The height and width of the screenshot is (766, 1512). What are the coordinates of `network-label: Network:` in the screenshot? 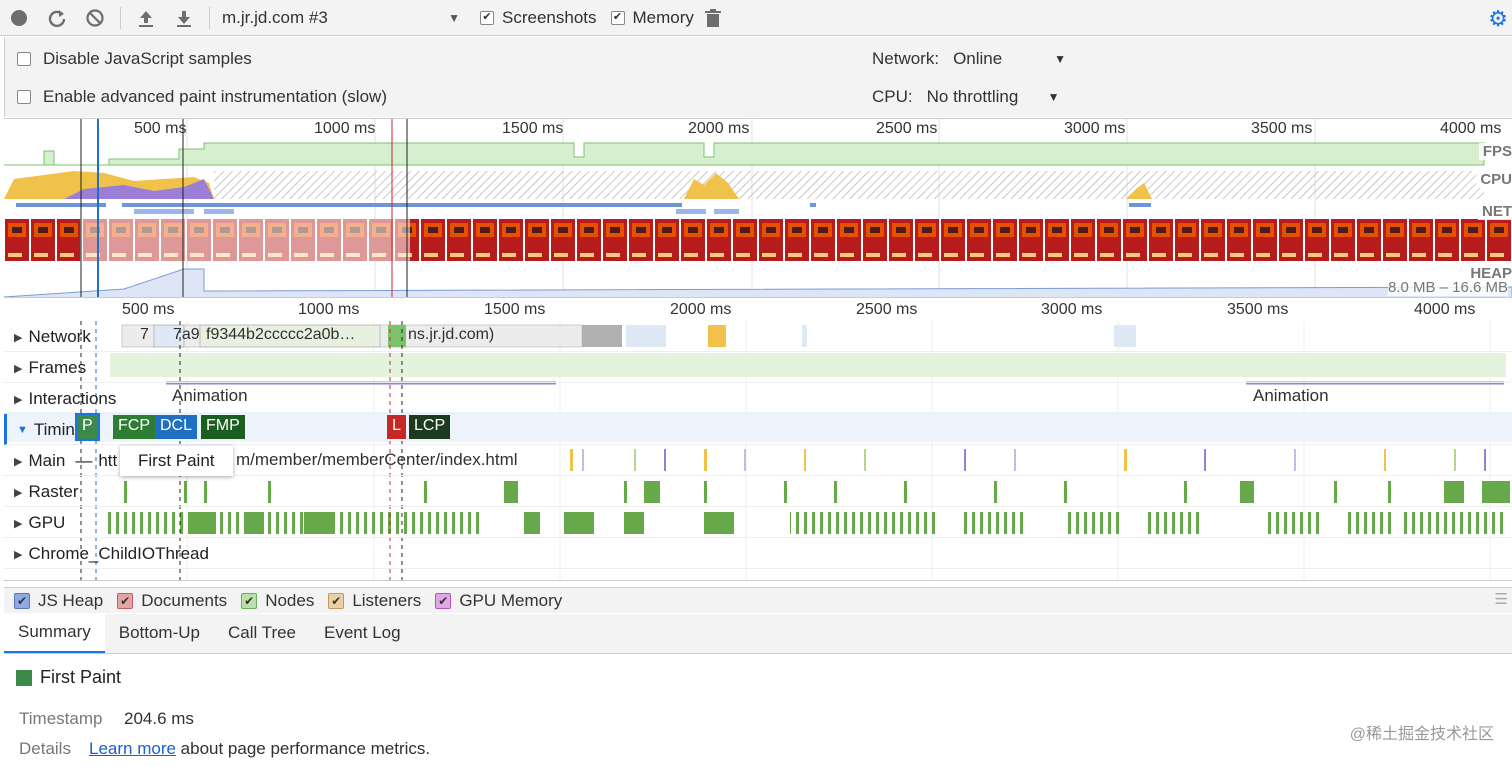 It's located at (906, 58).